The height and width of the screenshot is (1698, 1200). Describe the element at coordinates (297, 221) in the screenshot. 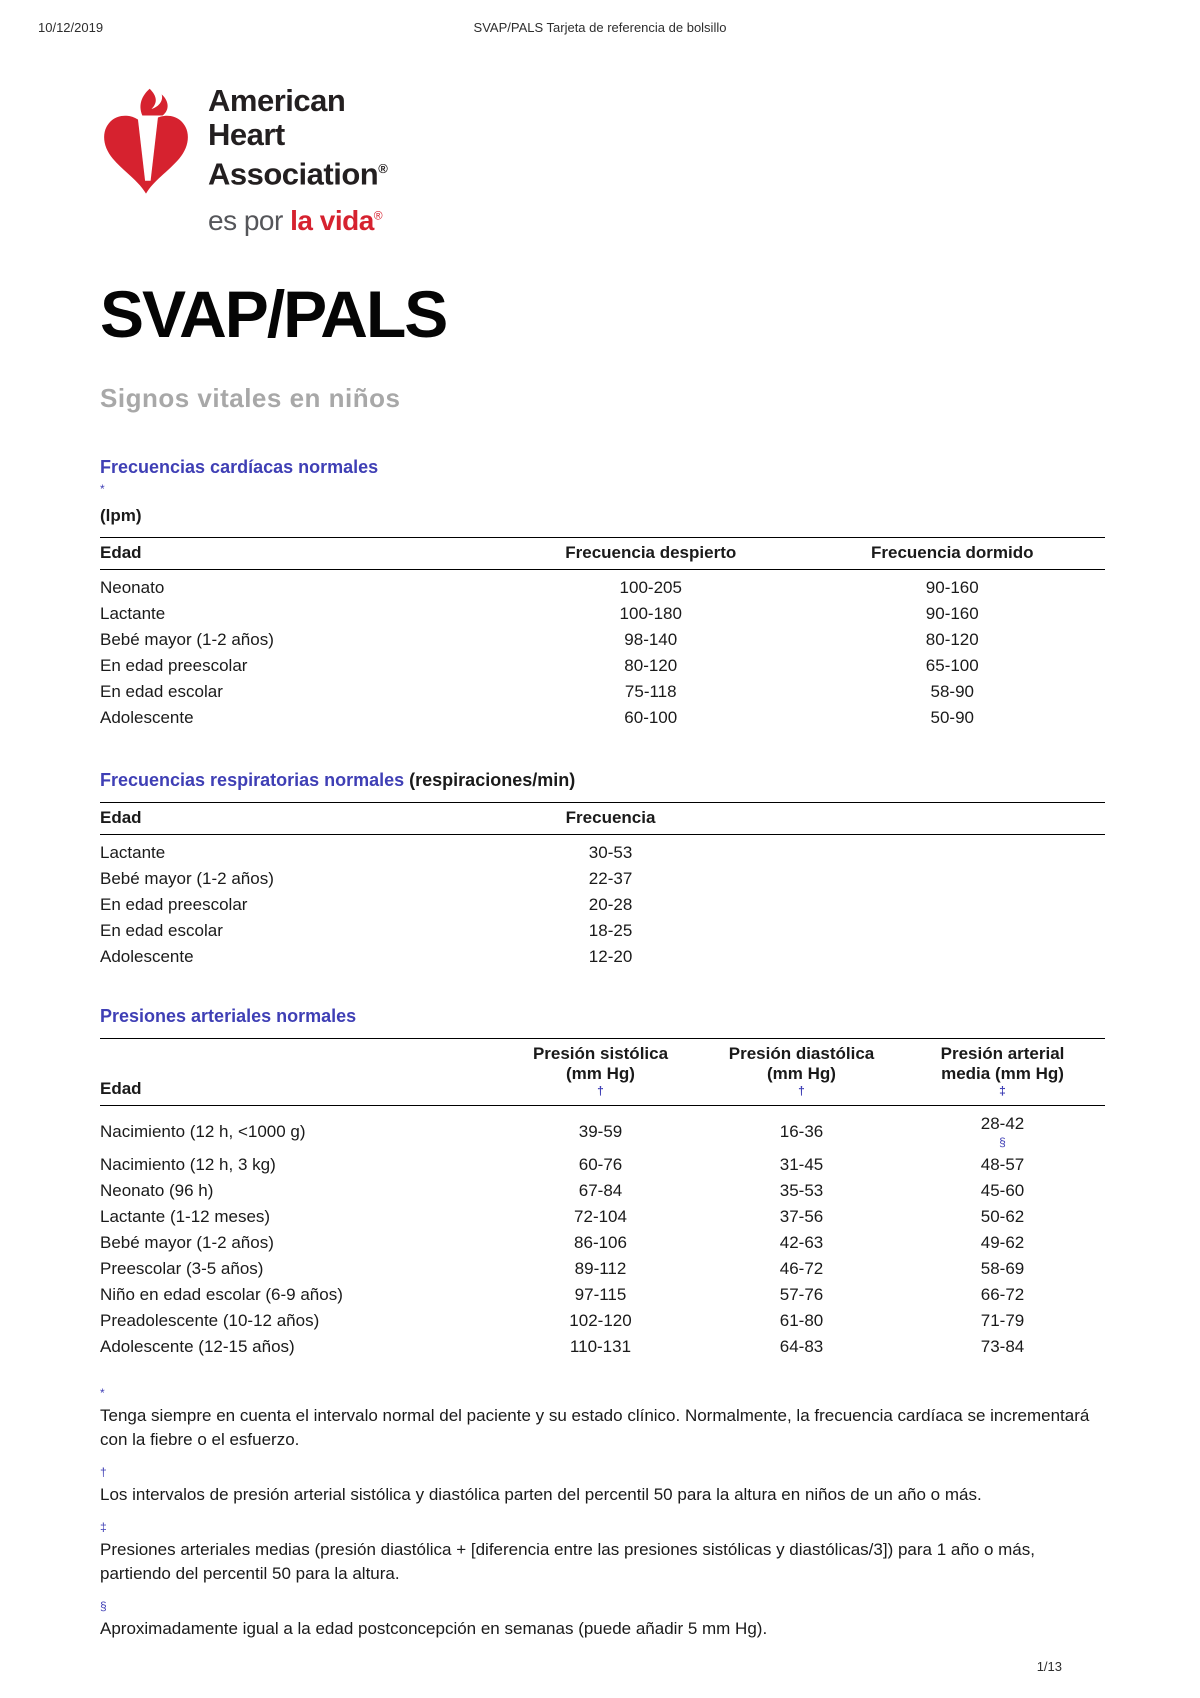

I see `logo-tagline: es por la vida®` at that location.